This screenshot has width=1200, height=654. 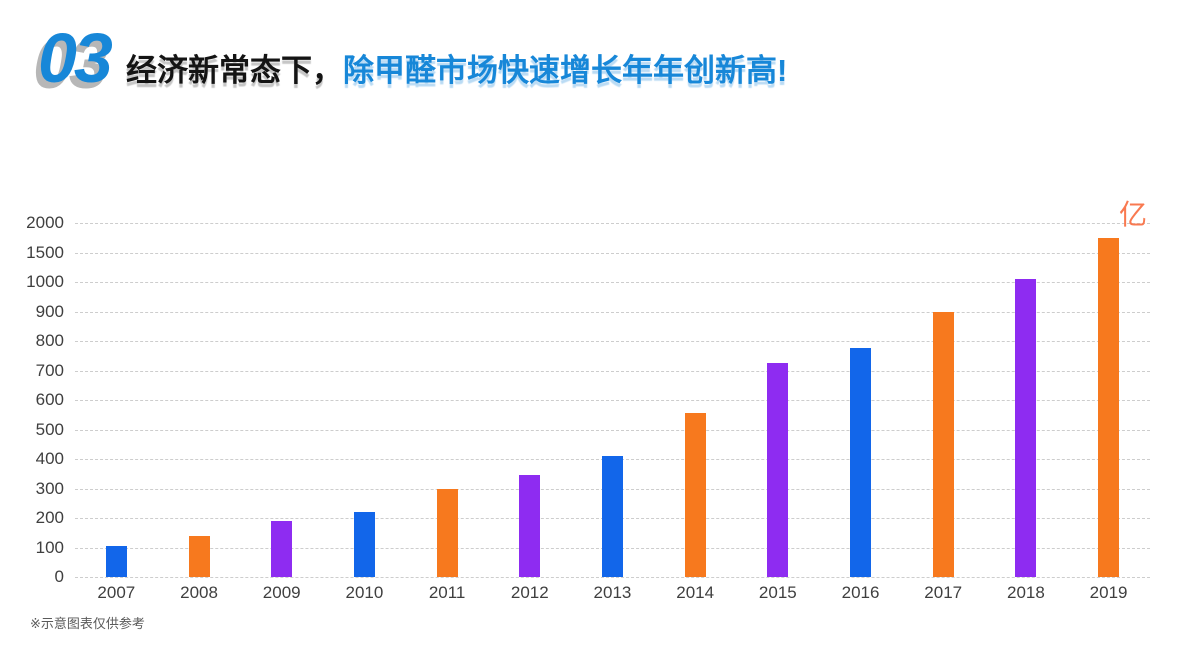 I want to click on bar-2017, so click(x=943, y=444).